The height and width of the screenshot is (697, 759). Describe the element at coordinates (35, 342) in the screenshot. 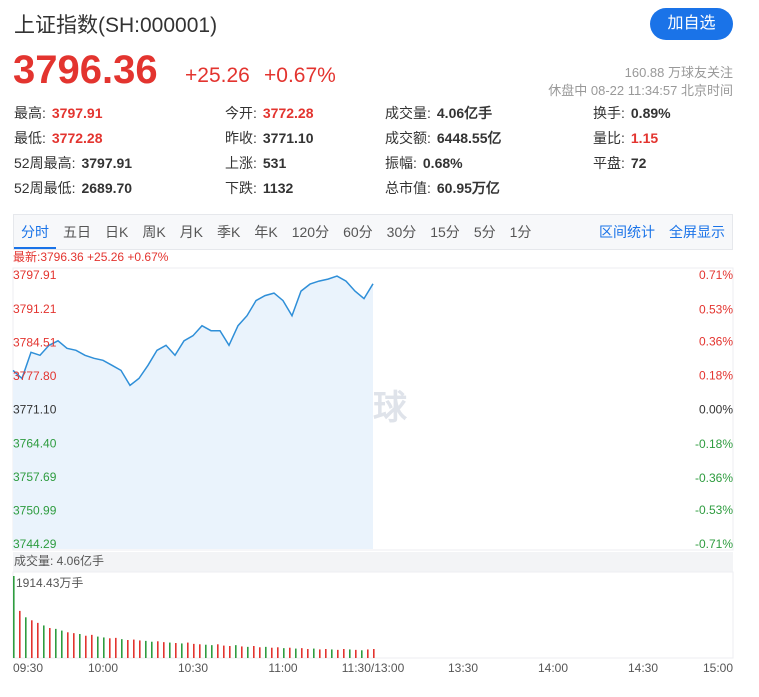

I see `y-tick-label: 3784.51` at that location.